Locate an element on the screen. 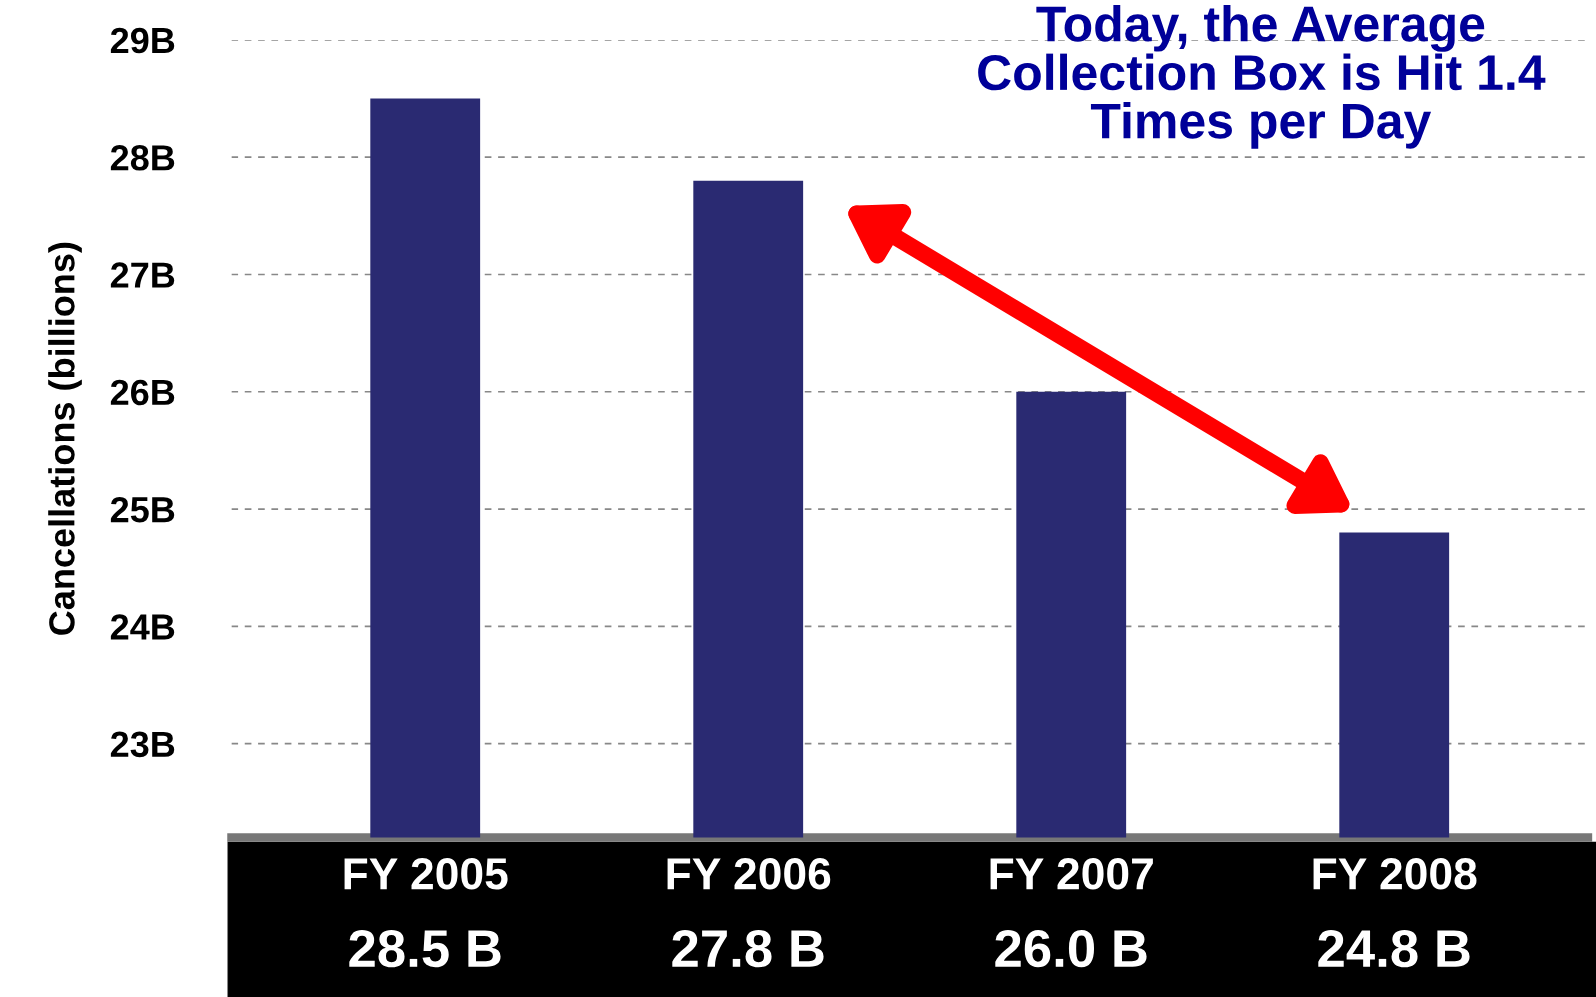 This screenshot has height=997, width=1596. x-tick-label: FY 2007 is located at coordinates (1071, 874).